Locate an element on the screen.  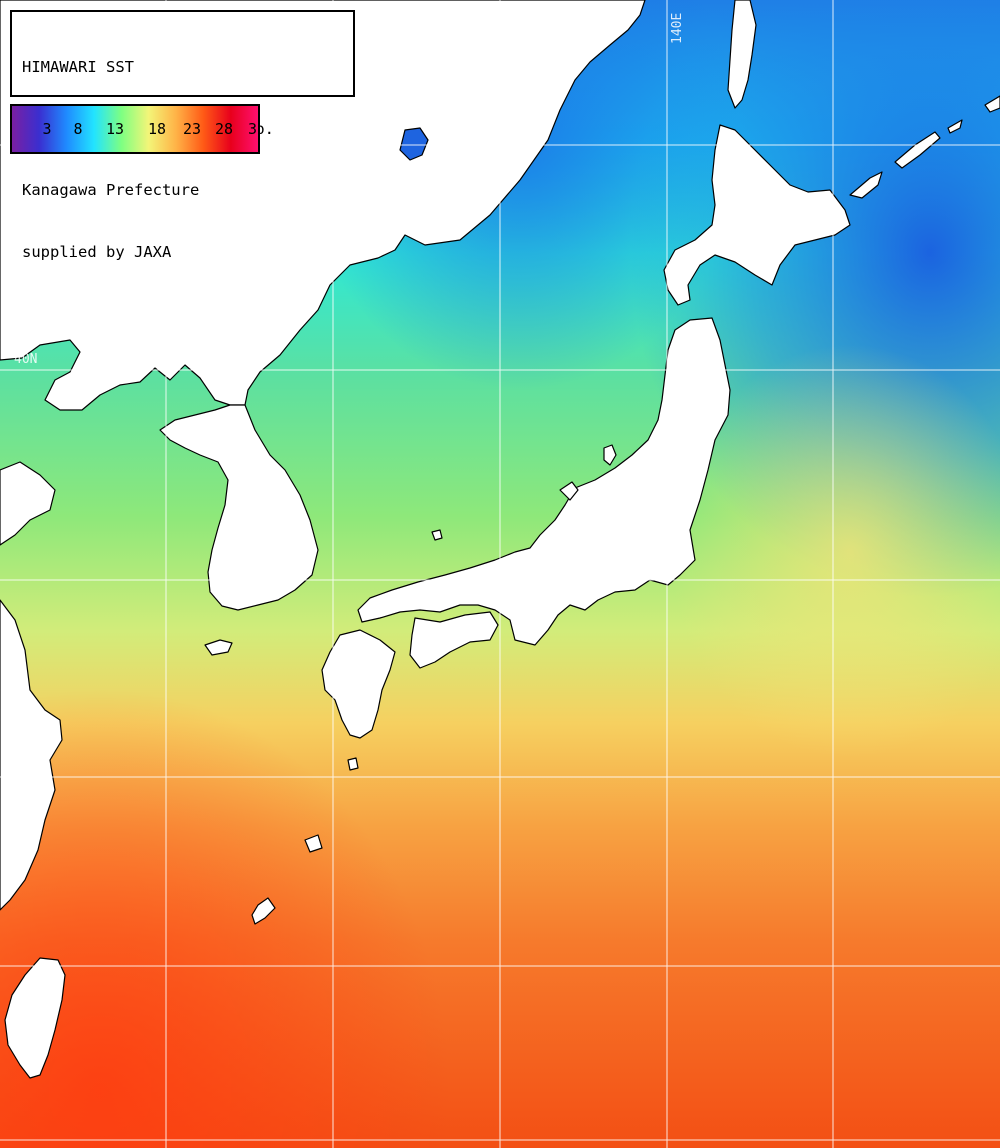
title-line-4: supplied by JAXA is located at coordinates (97, 251).